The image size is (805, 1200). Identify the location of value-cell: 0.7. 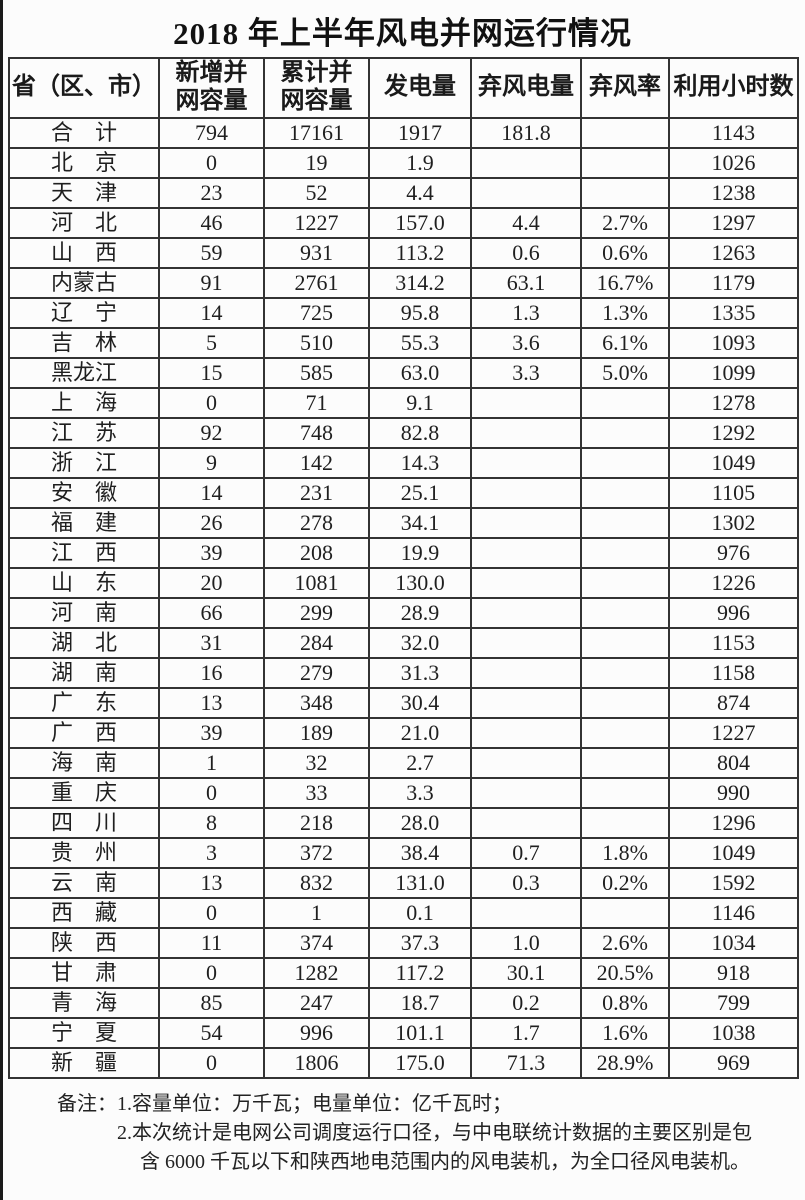
(526, 853).